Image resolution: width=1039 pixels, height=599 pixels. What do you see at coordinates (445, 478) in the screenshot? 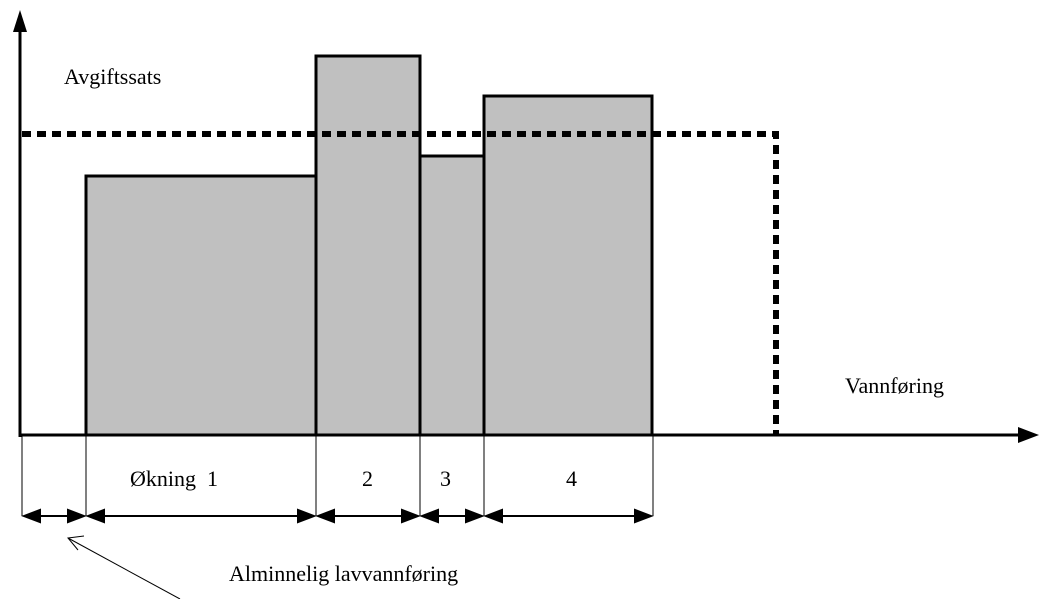
I see `segment-label-3: 3` at bounding box center [445, 478].